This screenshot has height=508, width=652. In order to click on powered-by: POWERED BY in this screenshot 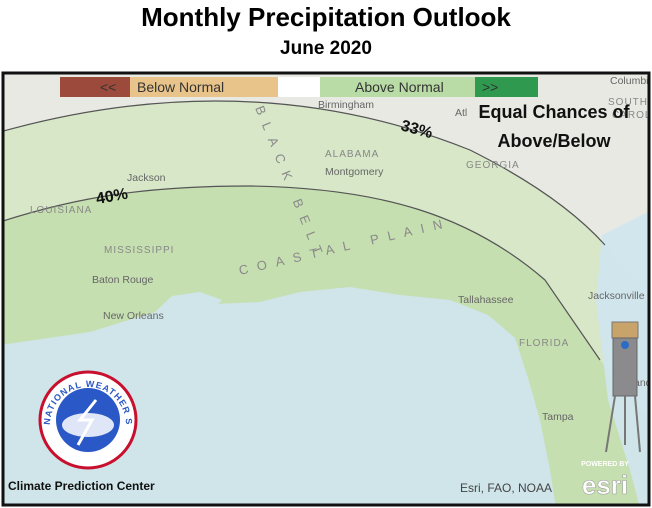, I will do `click(605, 464)`.